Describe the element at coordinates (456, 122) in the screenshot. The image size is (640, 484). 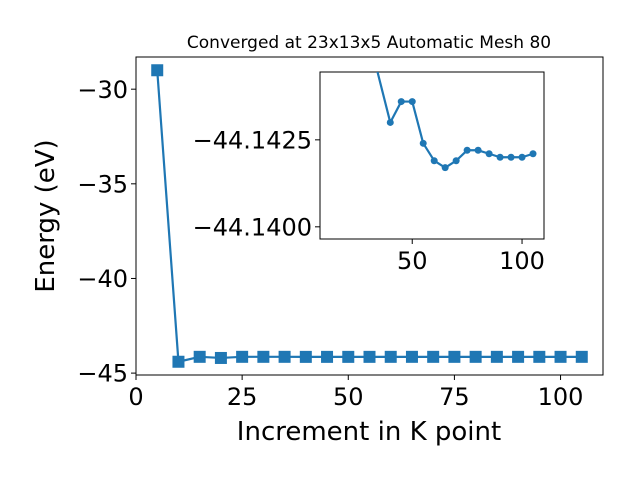
I see `inset-data-area` at that location.